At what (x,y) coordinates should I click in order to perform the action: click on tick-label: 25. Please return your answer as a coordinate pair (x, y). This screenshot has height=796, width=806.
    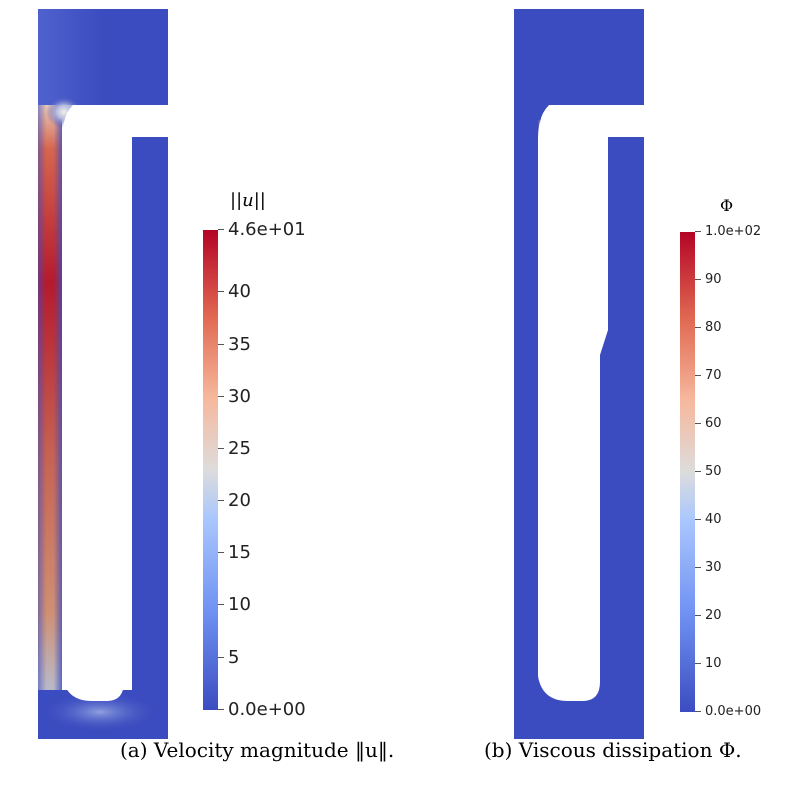
    Looking at the image, I should click on (239, 448).